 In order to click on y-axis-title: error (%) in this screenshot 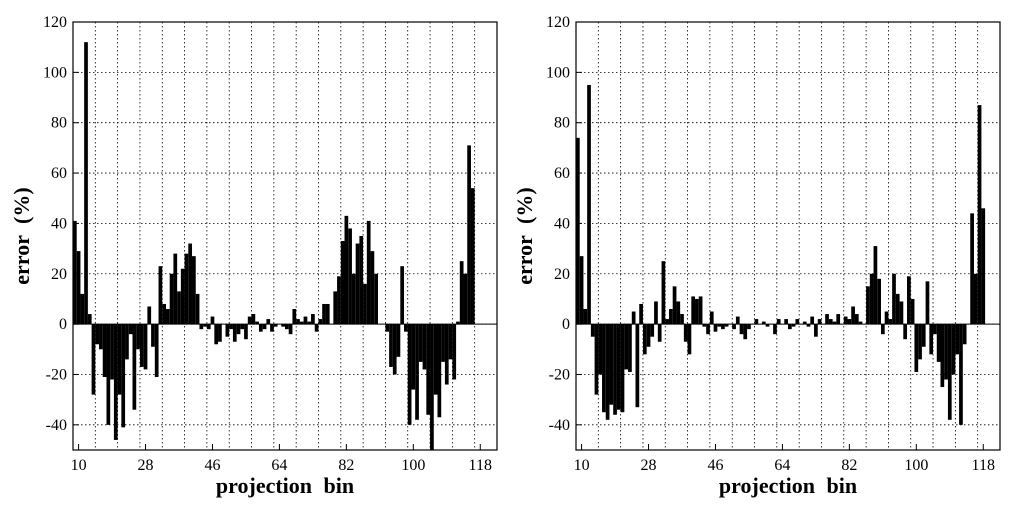, I will do `click(21, 235)`.